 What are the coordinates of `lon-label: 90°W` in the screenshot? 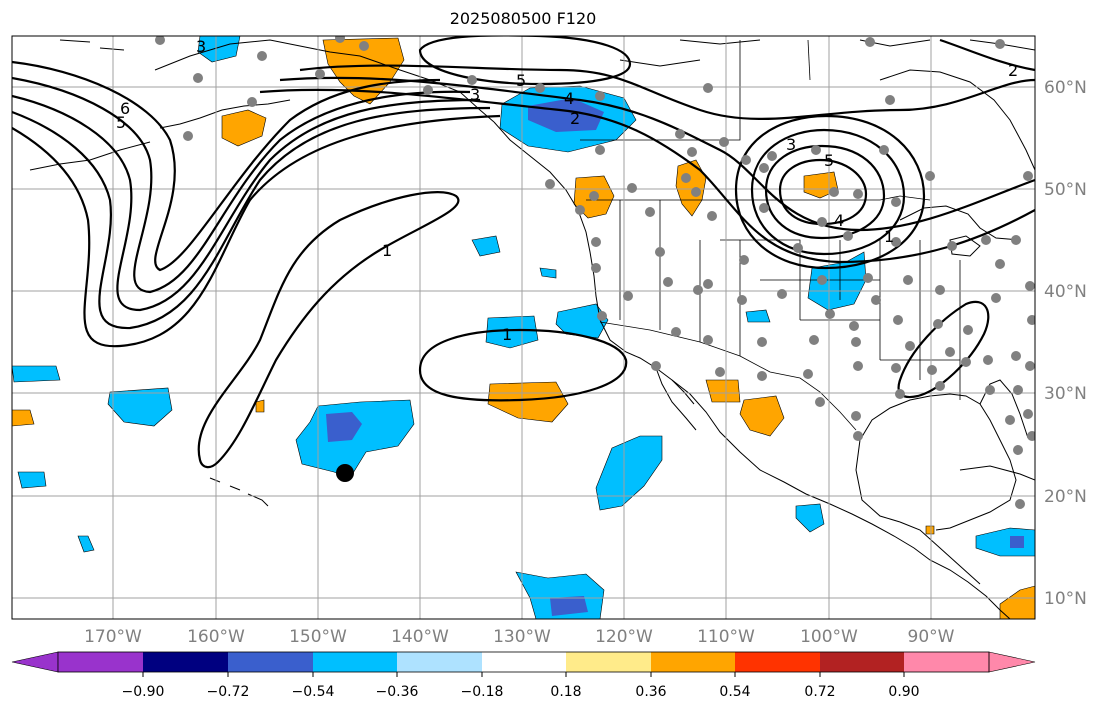 It's located at (931, 637).